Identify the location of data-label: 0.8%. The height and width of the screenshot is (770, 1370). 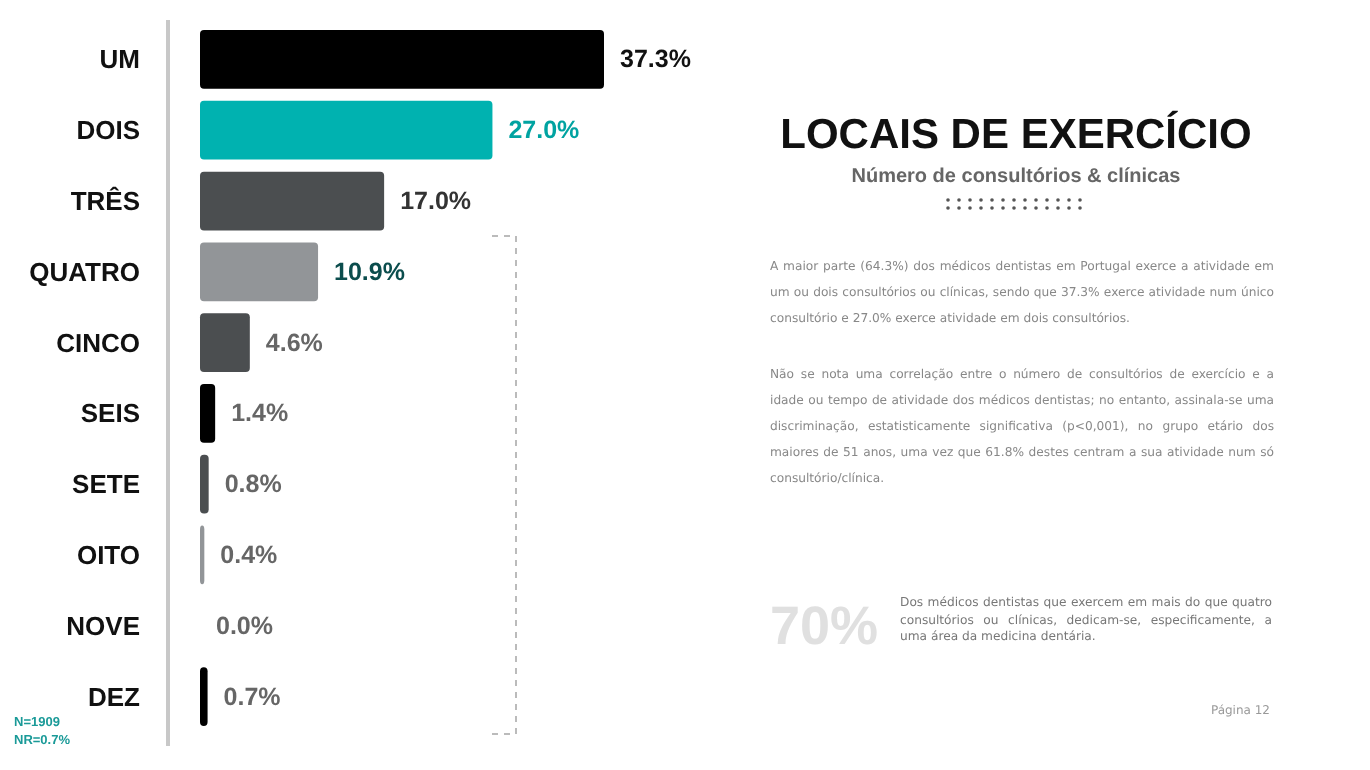
(253, 484).